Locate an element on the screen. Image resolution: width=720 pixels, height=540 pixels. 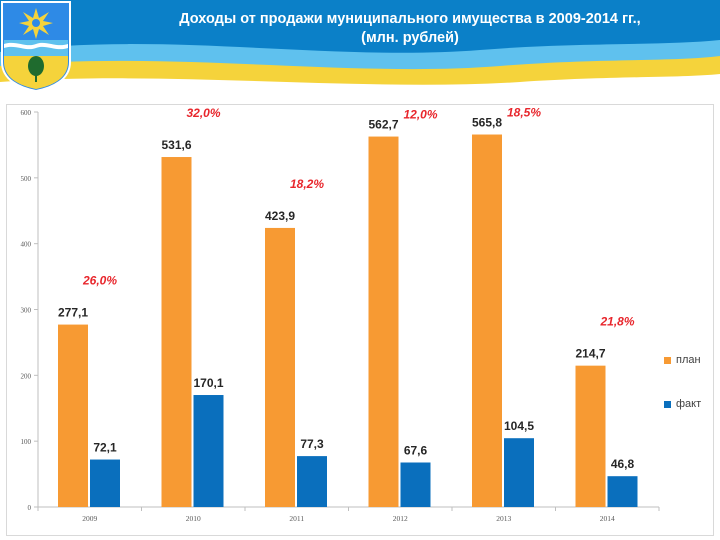
bar-fact-2009 is located at coordinates (105, 483).